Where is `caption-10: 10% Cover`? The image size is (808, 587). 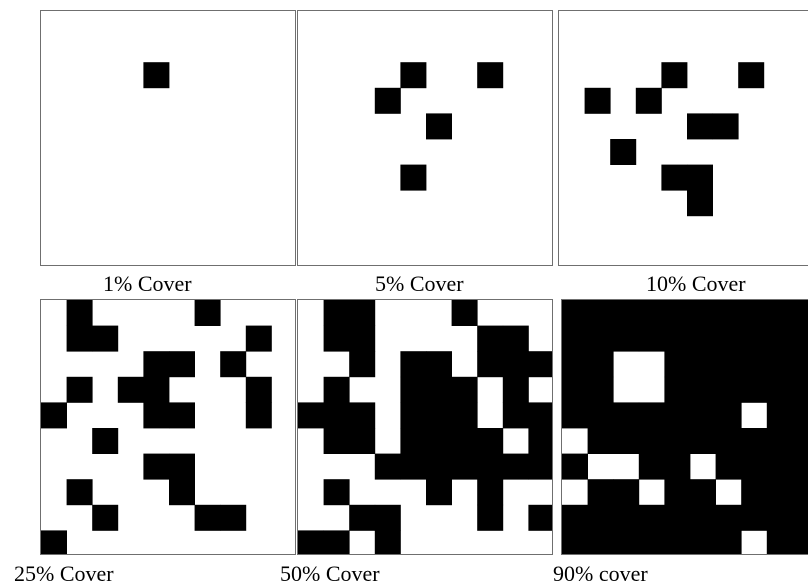 caption-10: 10% Cover is located at coordinates (696, 283).